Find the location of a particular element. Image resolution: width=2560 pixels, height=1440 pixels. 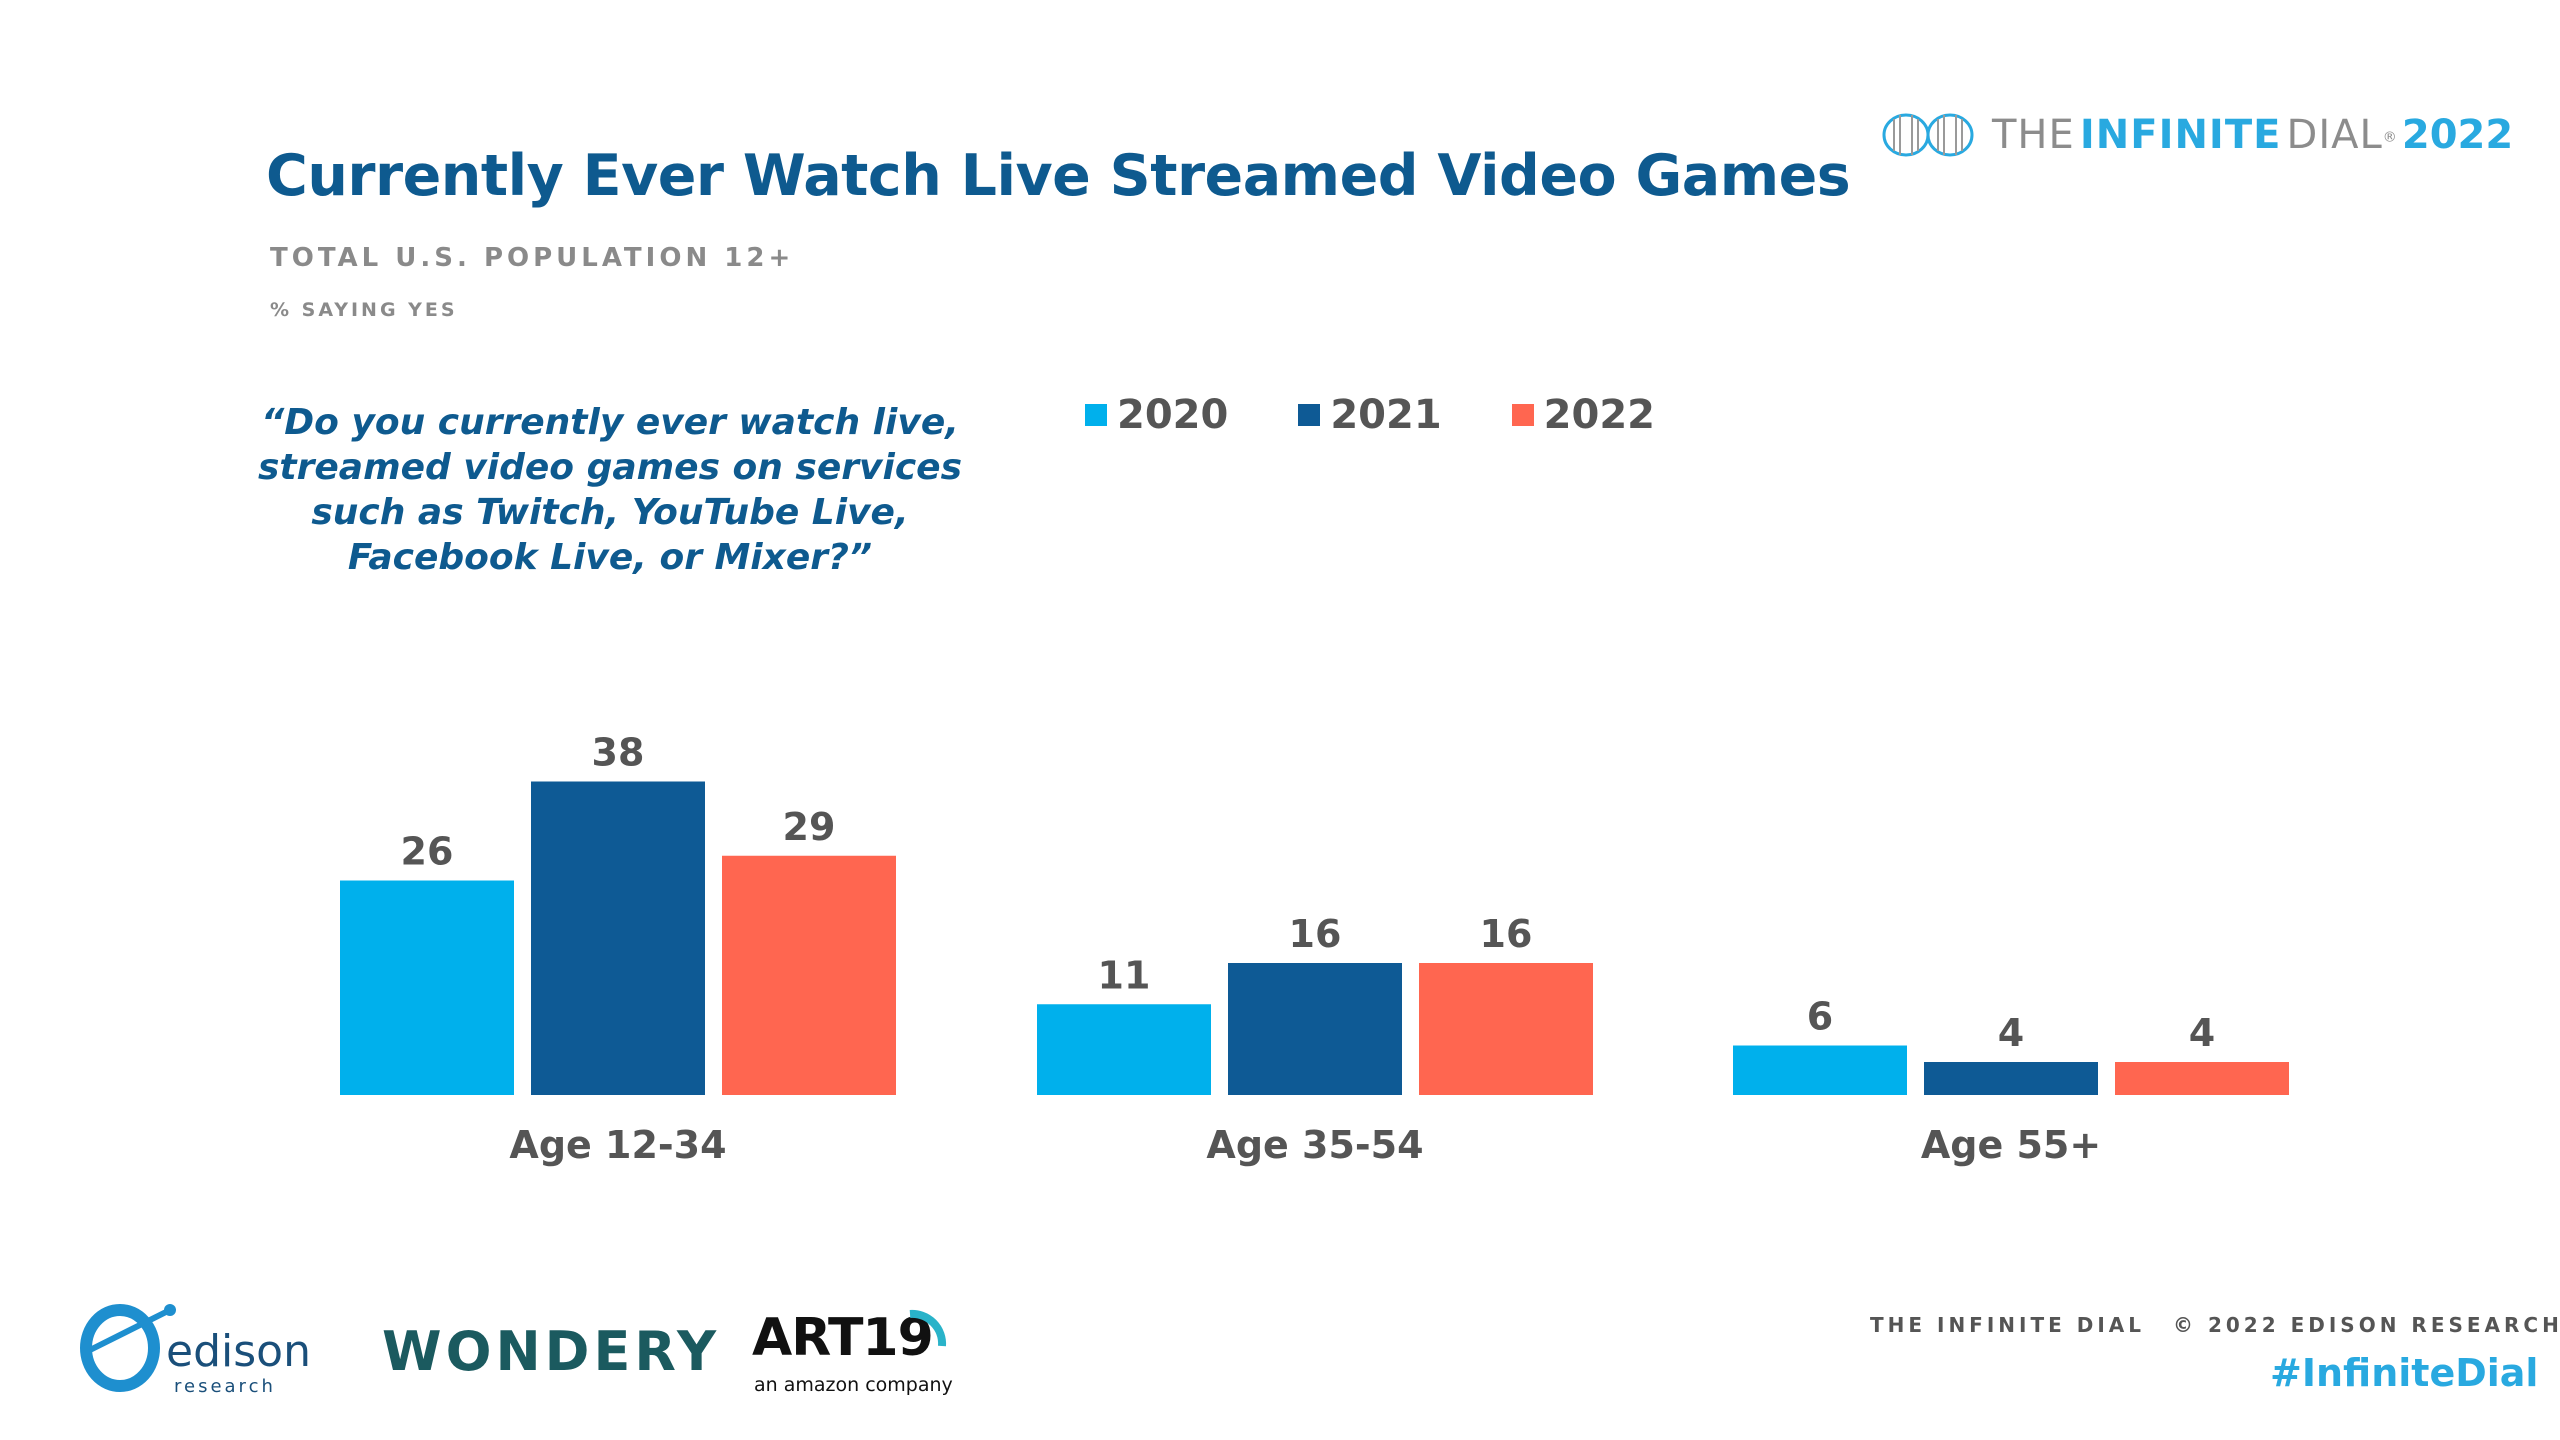

legend-item-2022: 2022 is located at coordinates (1583, 415).